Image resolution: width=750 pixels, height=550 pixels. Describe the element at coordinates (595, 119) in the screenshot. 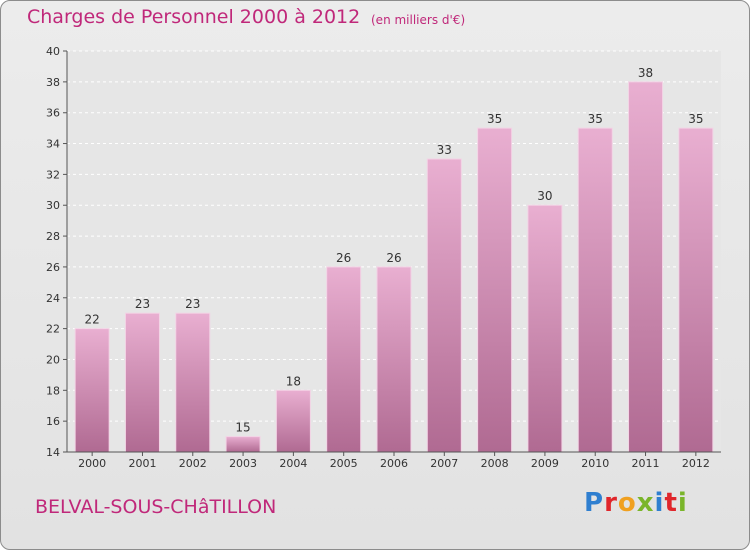

I see `data-label-2010: 35` at that location.